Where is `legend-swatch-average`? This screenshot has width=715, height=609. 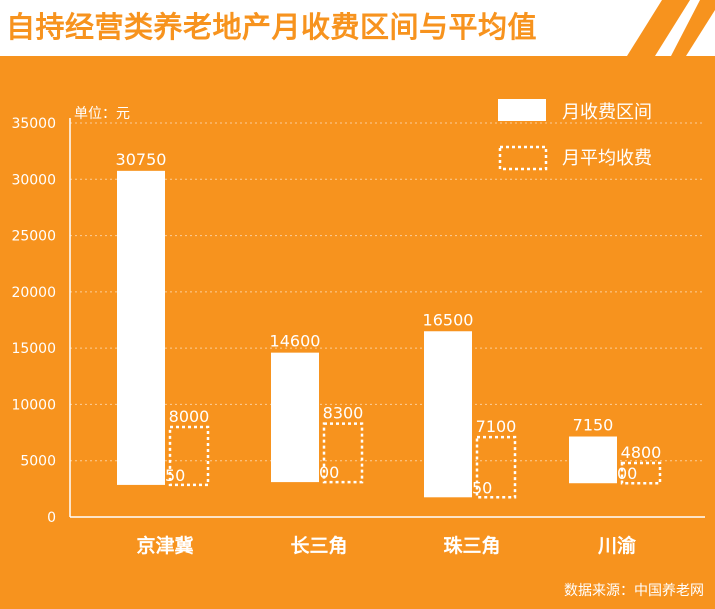 legend-swatch-average is located at coordinates (523, 158).